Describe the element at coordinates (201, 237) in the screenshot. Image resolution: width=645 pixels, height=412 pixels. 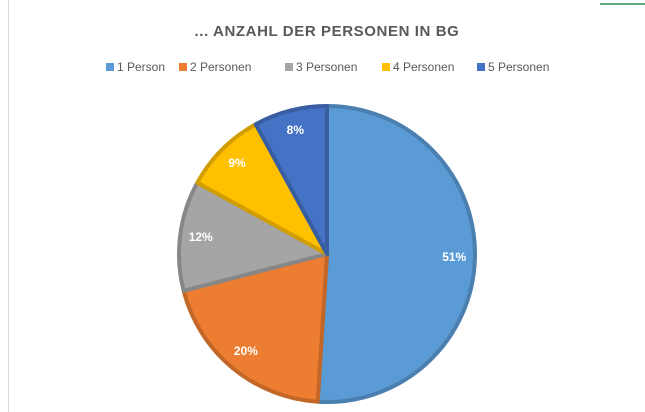
I see `data-label: 12%` at that location.